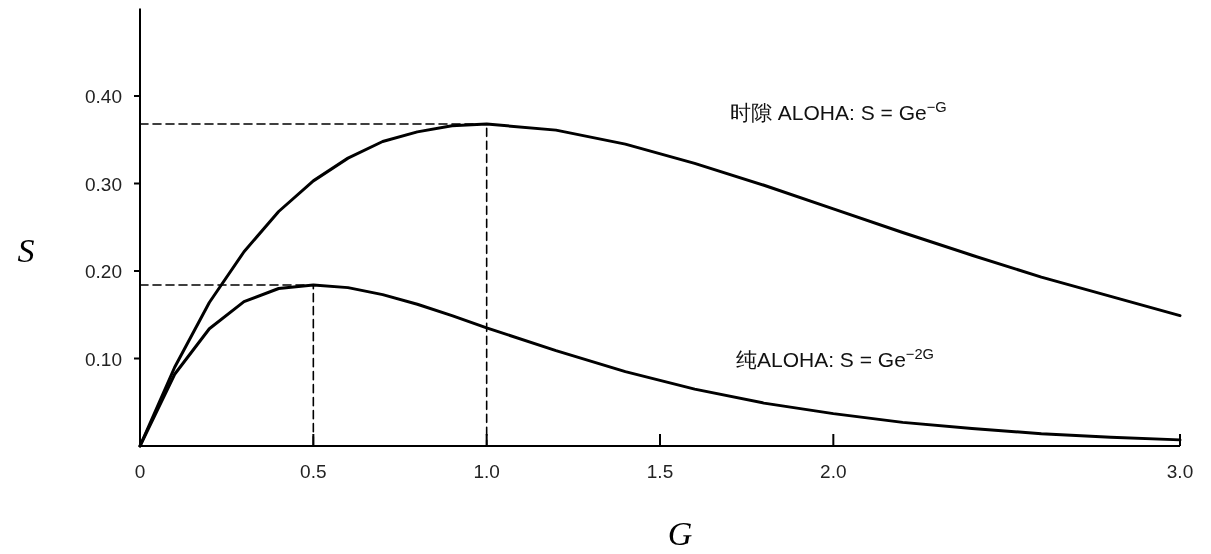 This screenshot has height=554, width=1211. Describe the element at coordinates (660, 471) in the screenshot. I see `x-tick-label: 1.5` at that location.